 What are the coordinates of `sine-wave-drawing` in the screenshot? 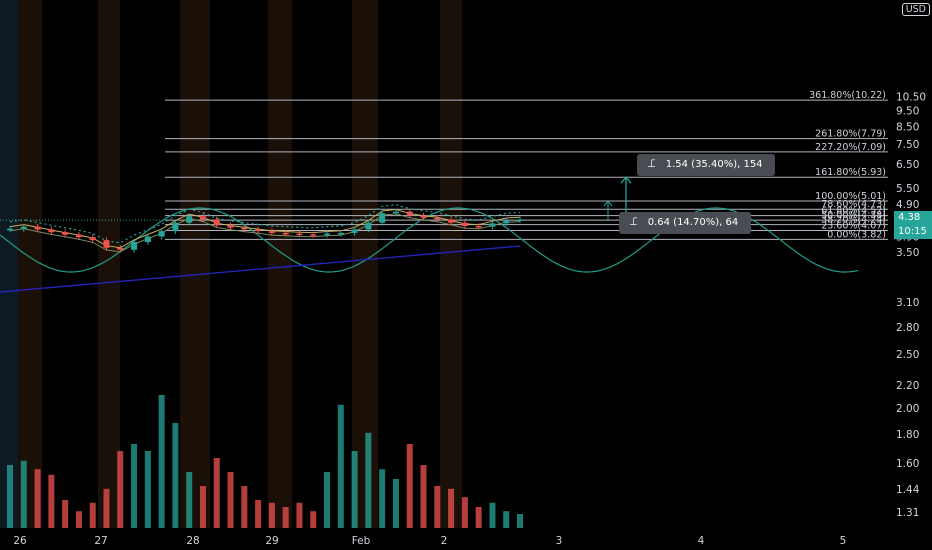 It's located at (429, 240).